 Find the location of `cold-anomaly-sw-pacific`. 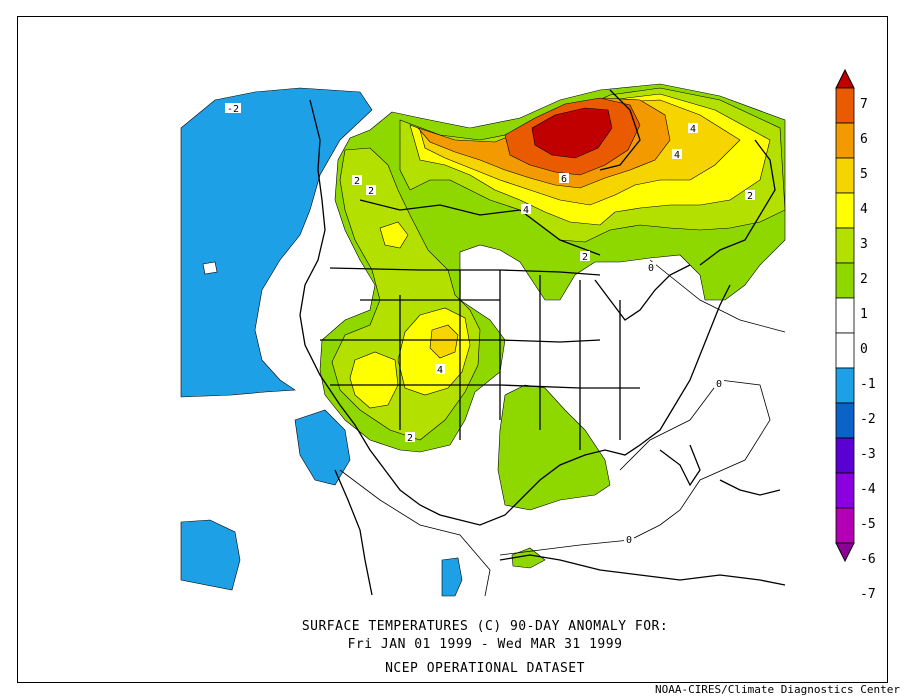

cold-anomaly-sw-pacific is located at coordinates (210, 555).